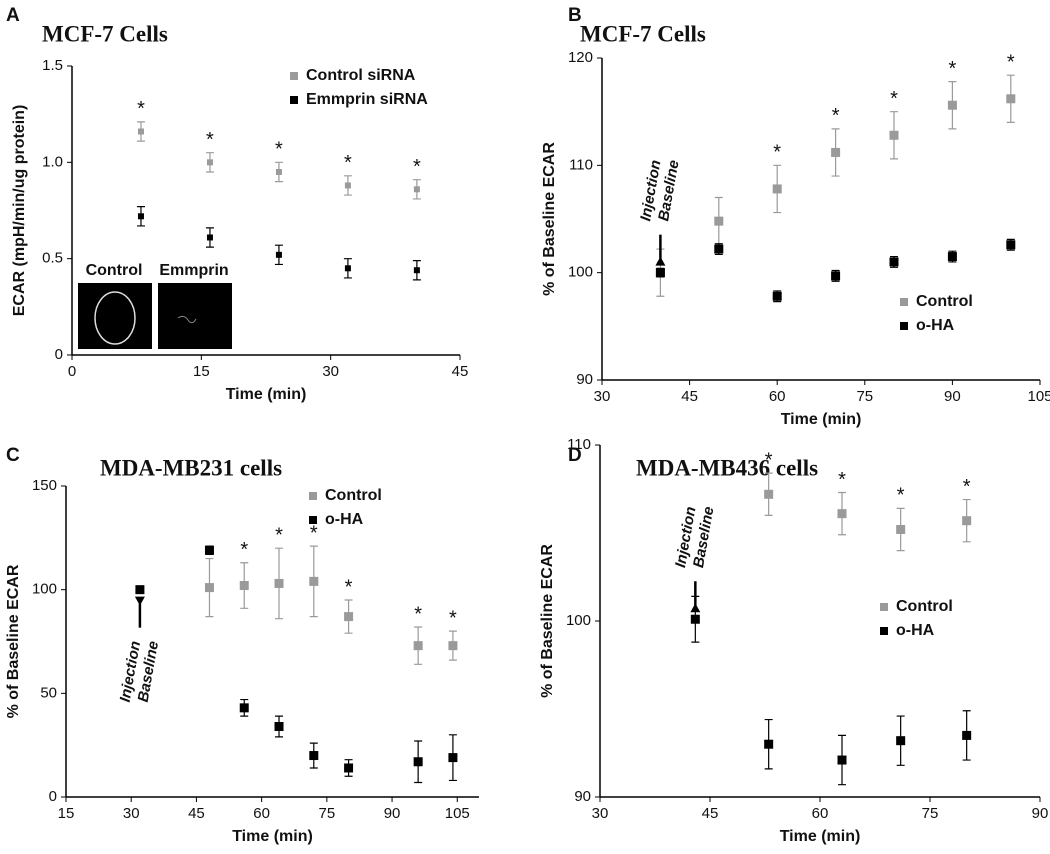 The width and height of the screenshot is (1050, 854). Describe the element at coordinates (52, 161) in the screenshot. I see `y-tick-label: 1.0` at that location.